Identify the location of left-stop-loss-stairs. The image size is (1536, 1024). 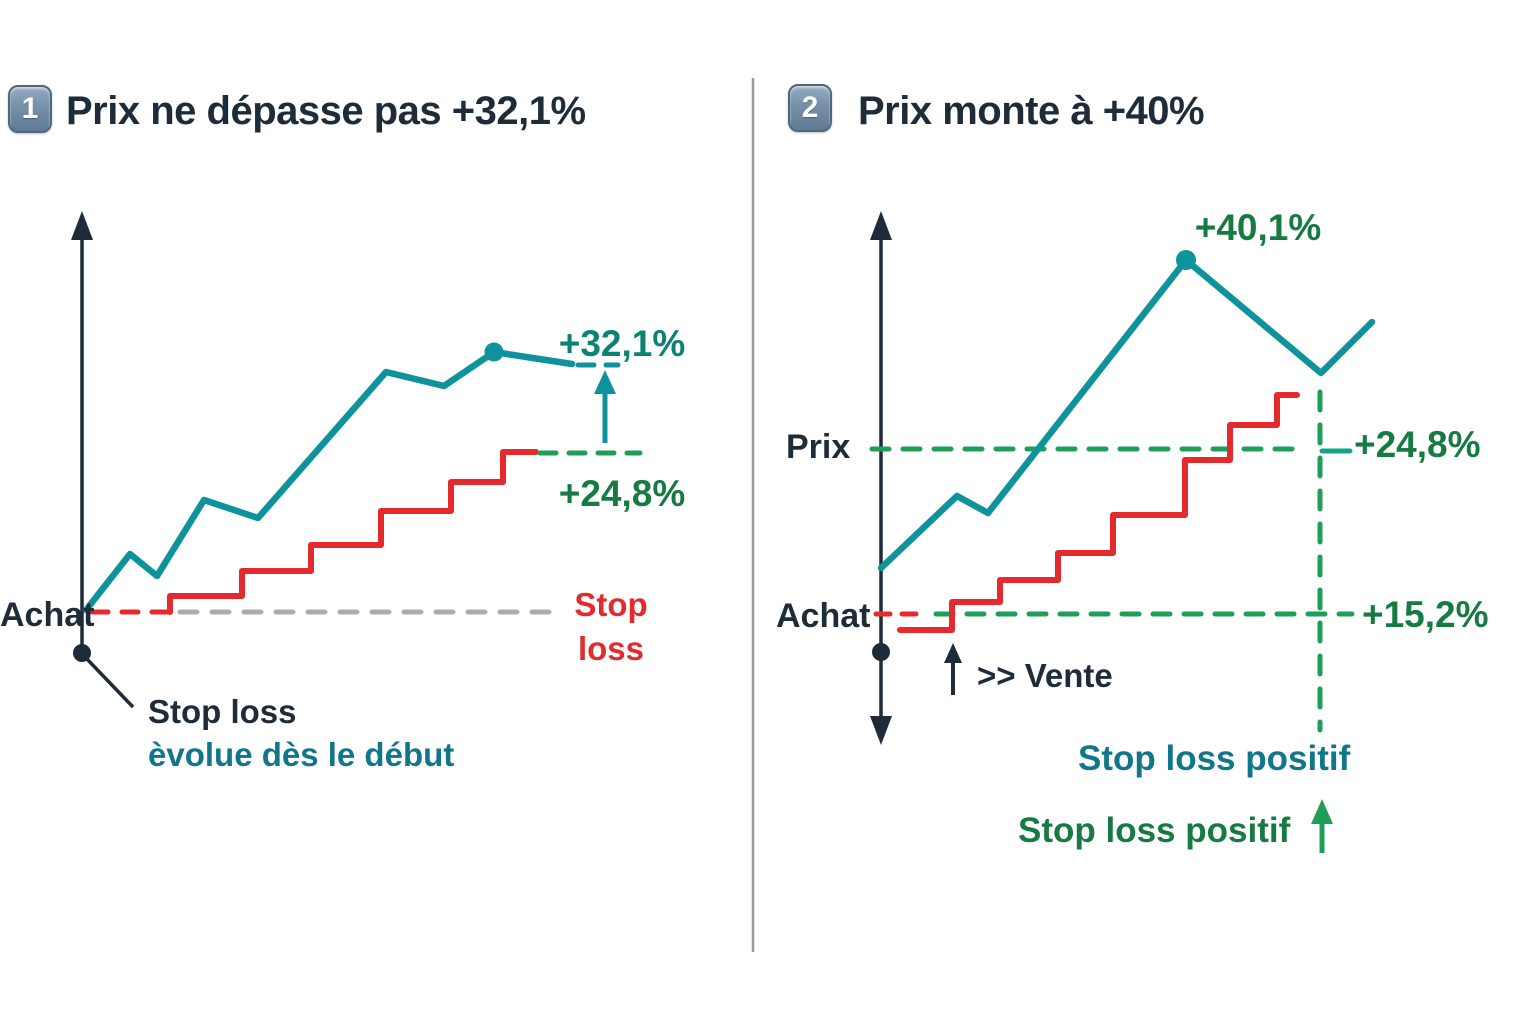
(353, 532).